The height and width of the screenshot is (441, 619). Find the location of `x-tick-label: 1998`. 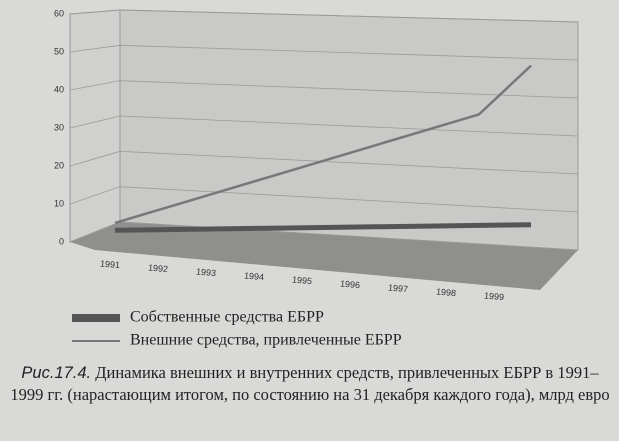

x-tick-label: 1998 is located at coordinates (446, 293).